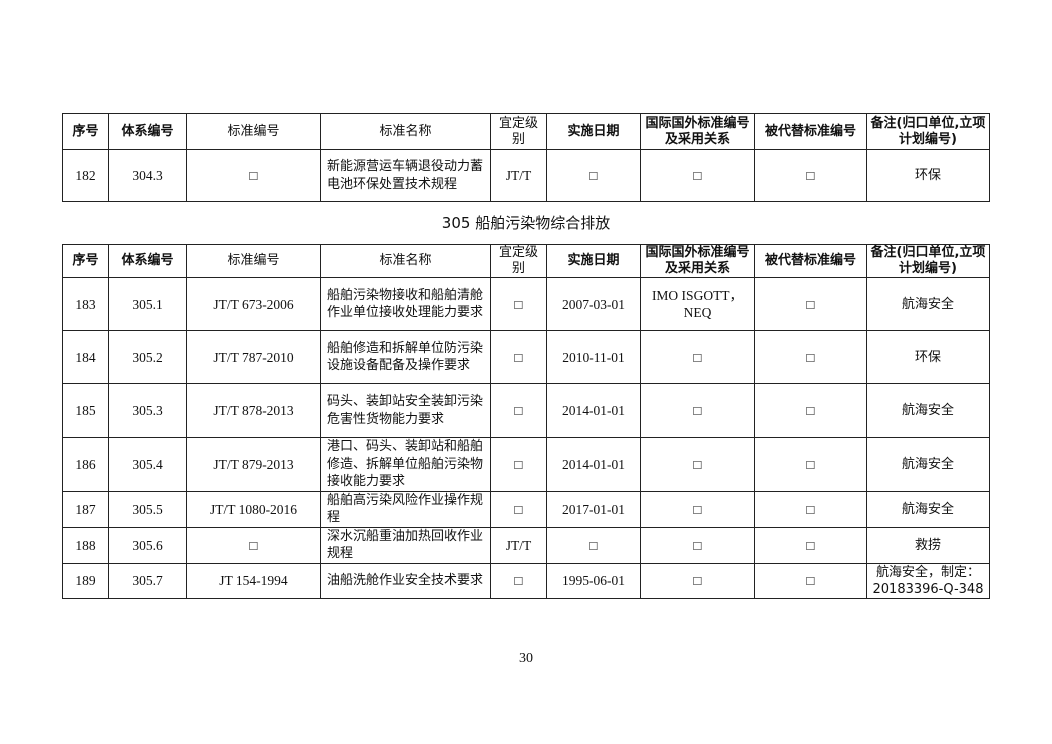 The width and height of the screenshot is (1052, 744). What do you see at coordinates (253, 580) in the screenshot?
I see `cell-standard-no: JT 154-1994` at bounding box center [253, 580].